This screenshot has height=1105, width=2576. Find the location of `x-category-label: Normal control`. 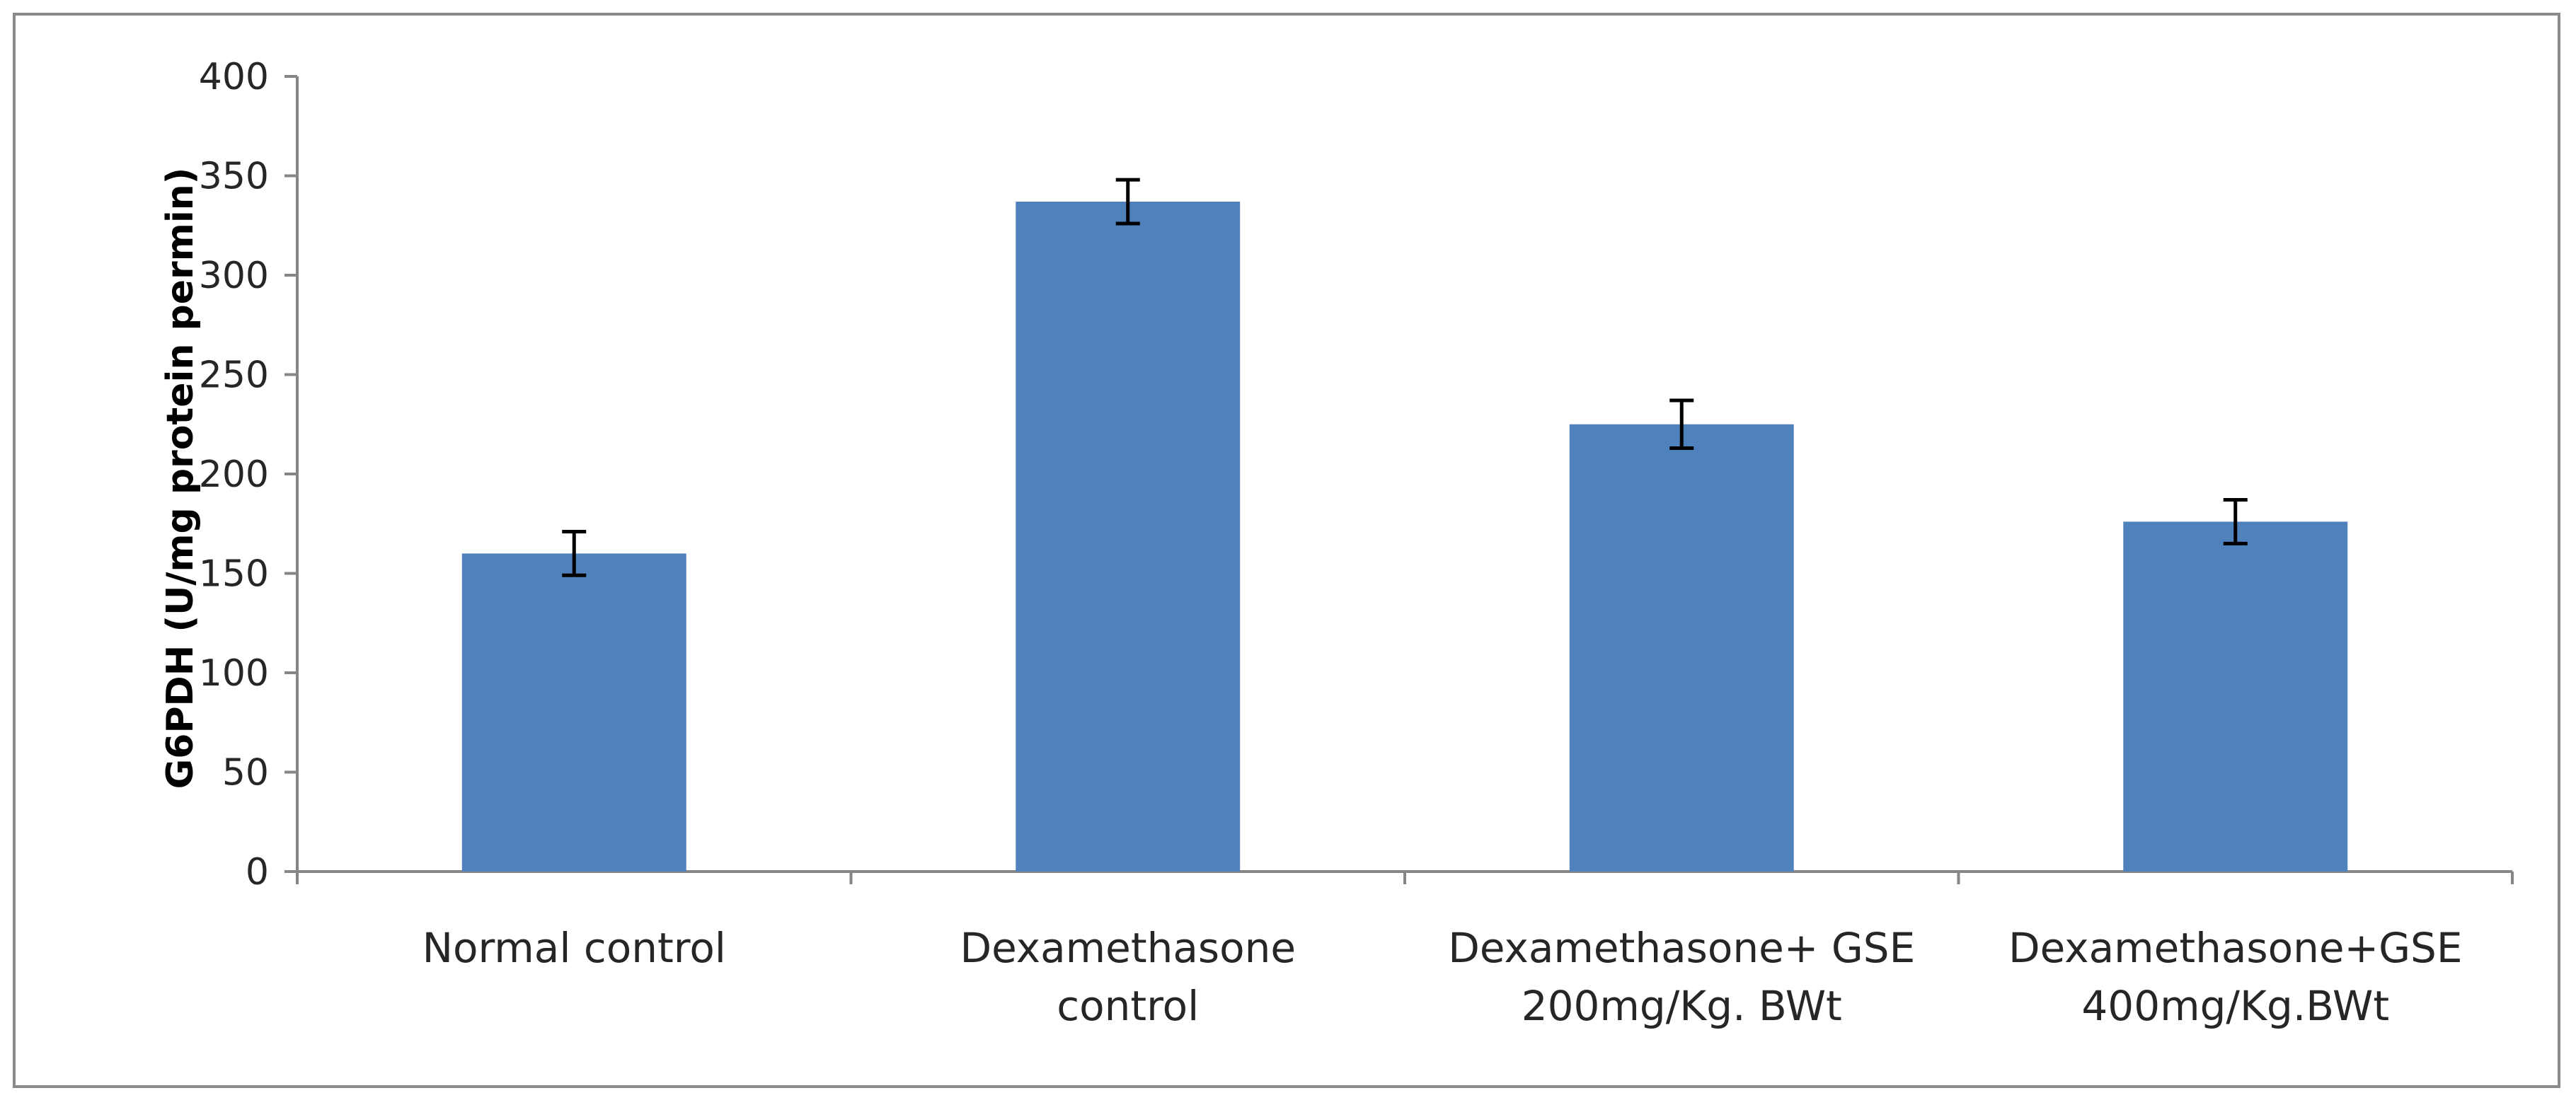

x-category-label: Normal control is located at coordinates (574, 948).